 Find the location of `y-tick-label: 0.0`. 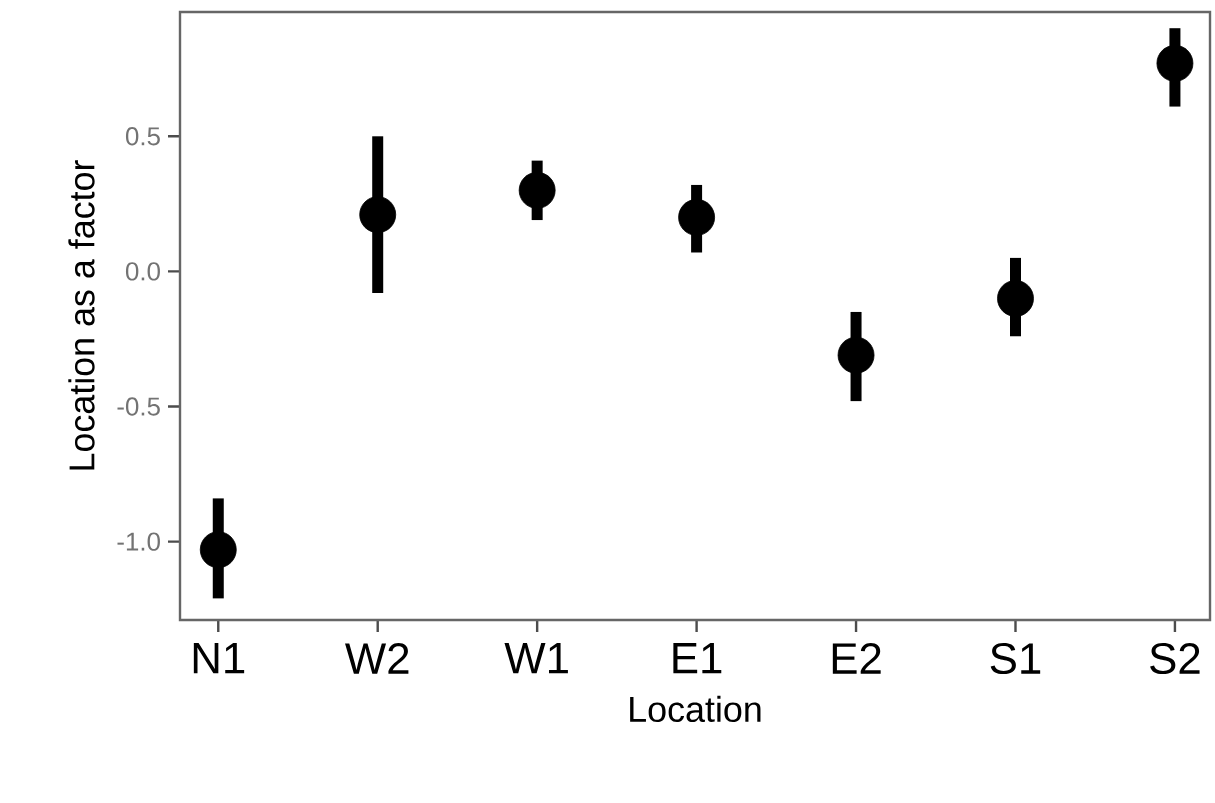

y-tick-label: 0.0 is located at coordinates (142, 271).